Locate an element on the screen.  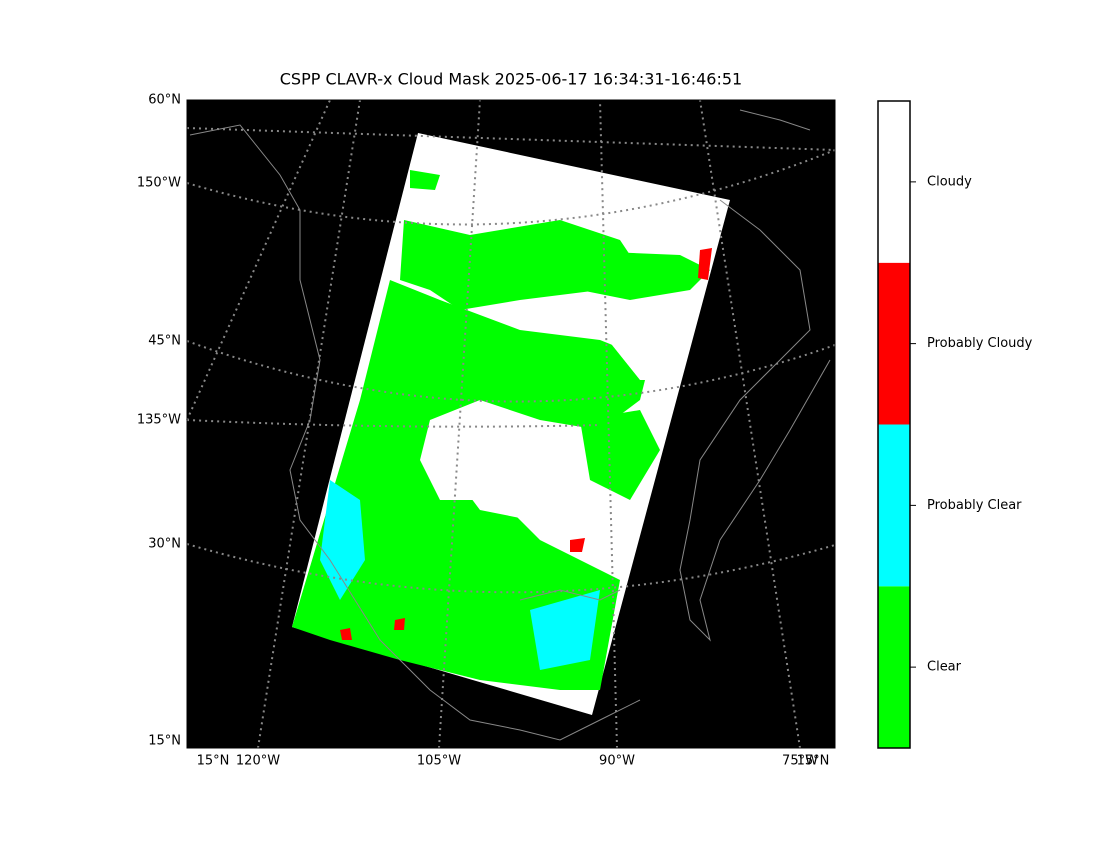
bottom-label: 105°W is located at coordinates (439, 761).